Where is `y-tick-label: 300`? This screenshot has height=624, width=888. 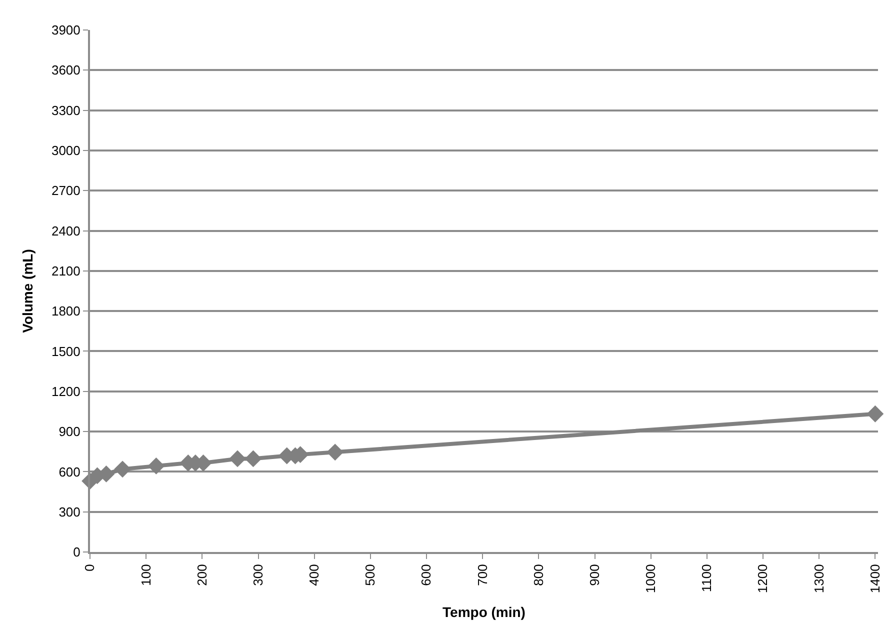
y-tick-label: 300 is located at coordinates (69, 512).